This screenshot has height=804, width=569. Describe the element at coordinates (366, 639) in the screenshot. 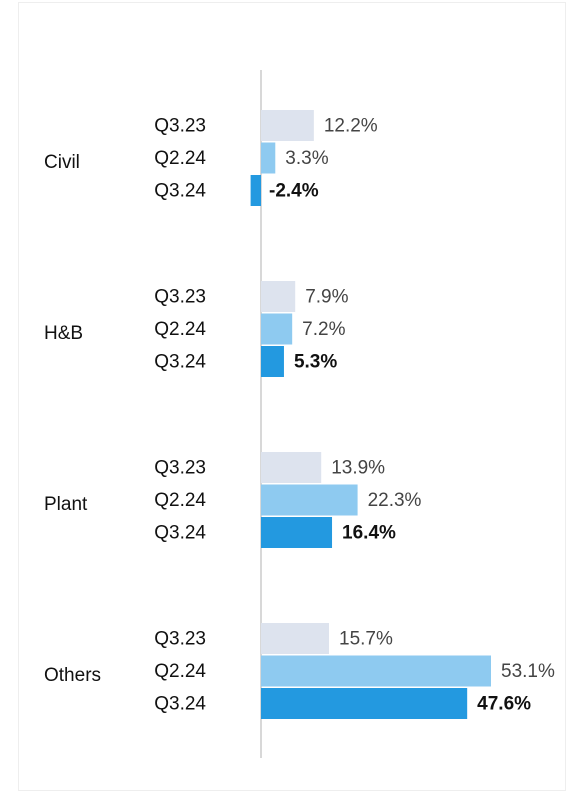

I see `value-label: 15.7%` at that location.